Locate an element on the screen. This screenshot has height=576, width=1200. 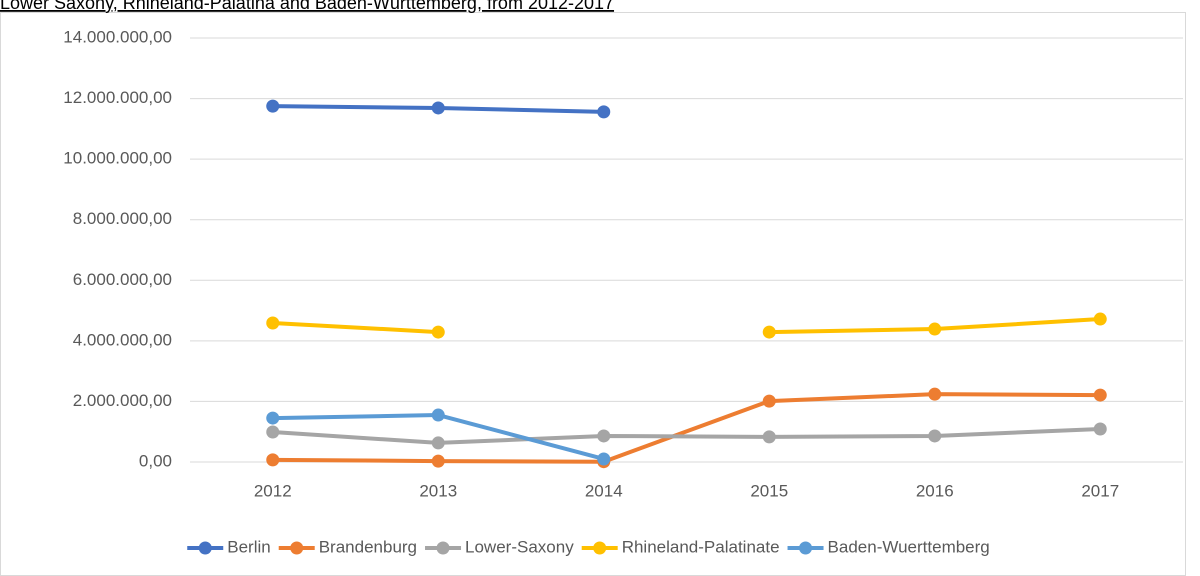
legend-label: Lower-Saxony is located at coordinates (519, 546).